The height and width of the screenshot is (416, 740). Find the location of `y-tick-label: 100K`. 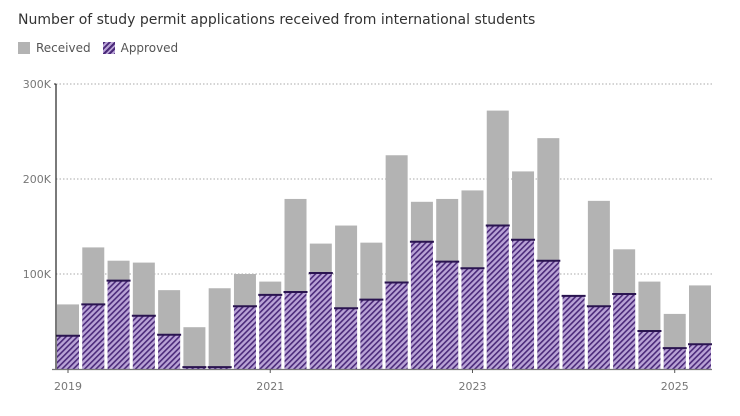

y-tick-label: 100K is located at coordinates (37, 274).